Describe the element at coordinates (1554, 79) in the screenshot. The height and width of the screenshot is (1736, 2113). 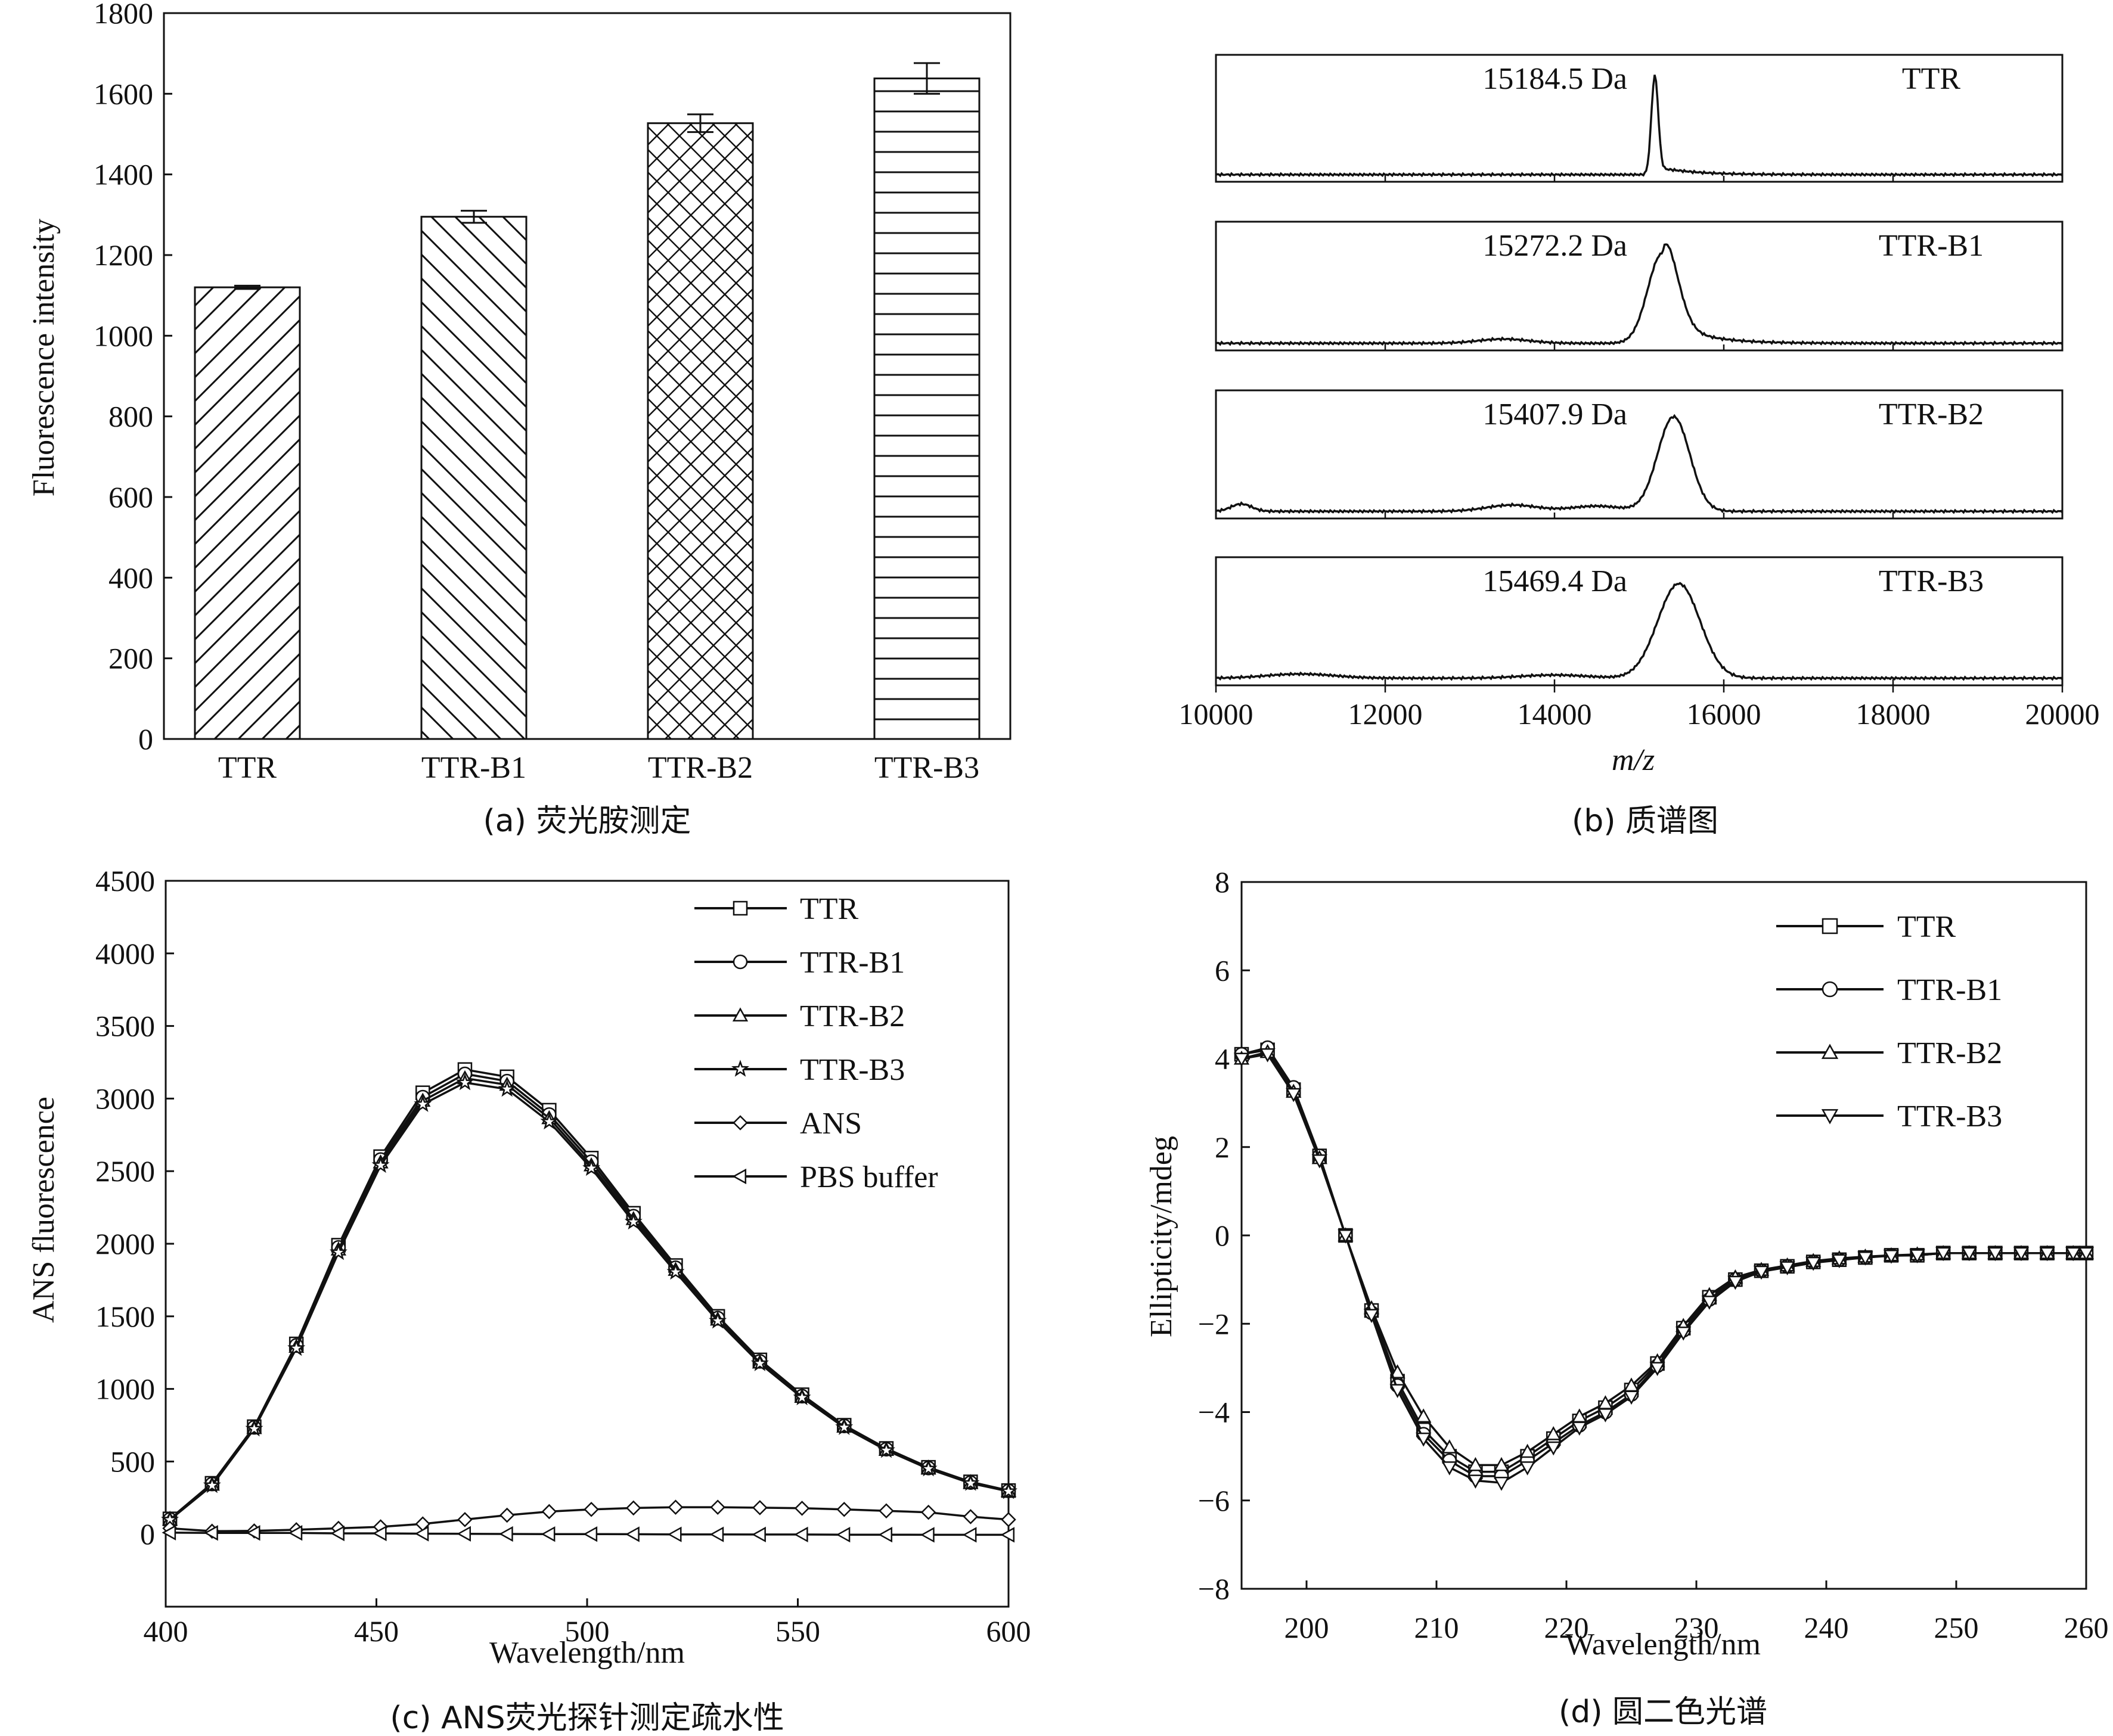
I see `panel-b-peak-label: 15184.5 Da` at that location.